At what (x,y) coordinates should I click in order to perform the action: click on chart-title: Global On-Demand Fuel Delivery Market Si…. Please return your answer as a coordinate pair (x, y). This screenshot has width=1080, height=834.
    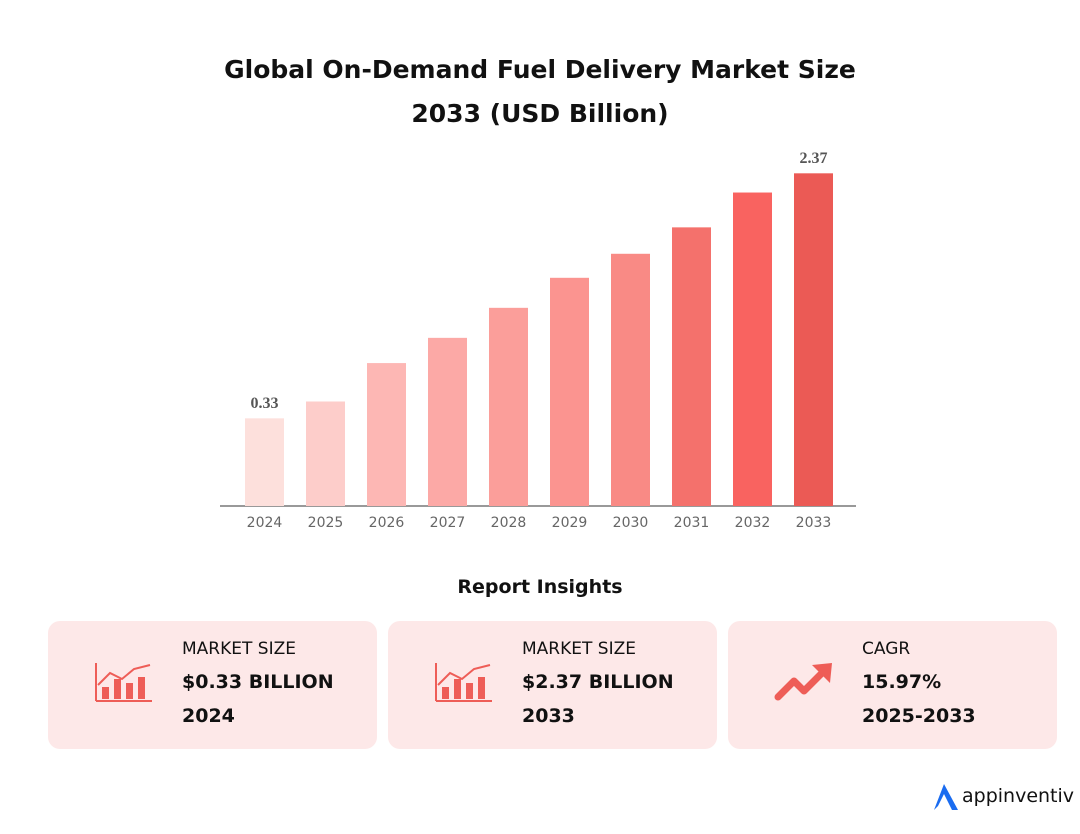
    Looking at the image, I should click on (540, 91).